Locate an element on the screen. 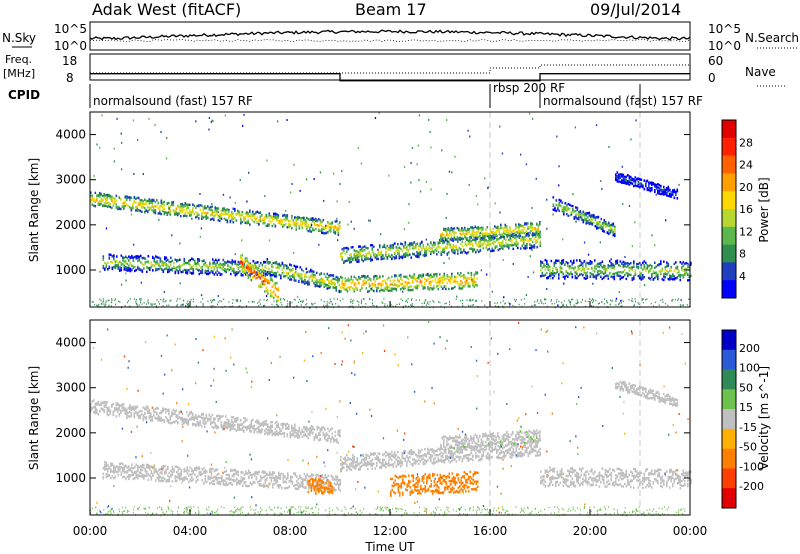 The height and width of the screenshot is (554, 800). nsky-line is located at coordinates (390, 35).